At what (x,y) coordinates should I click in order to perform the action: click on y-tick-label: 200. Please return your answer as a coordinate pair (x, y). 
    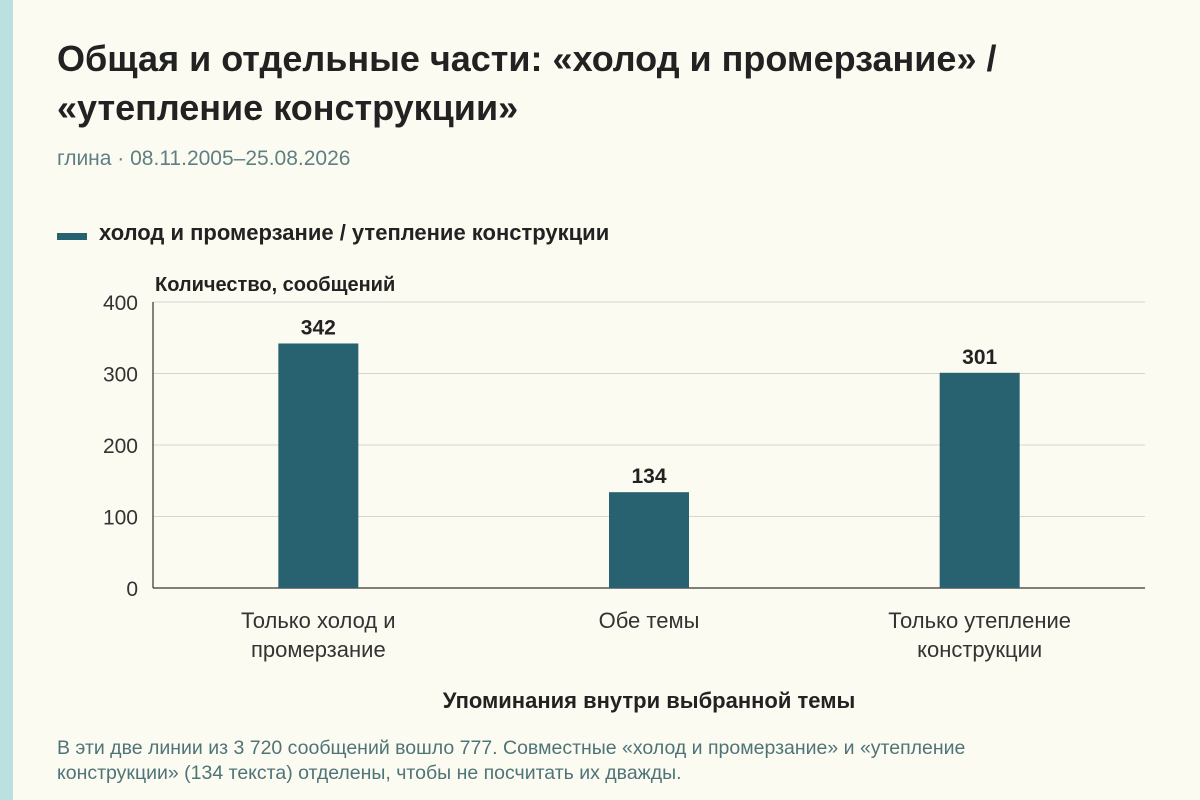
    Looking at the image, I should click on (120, 446).